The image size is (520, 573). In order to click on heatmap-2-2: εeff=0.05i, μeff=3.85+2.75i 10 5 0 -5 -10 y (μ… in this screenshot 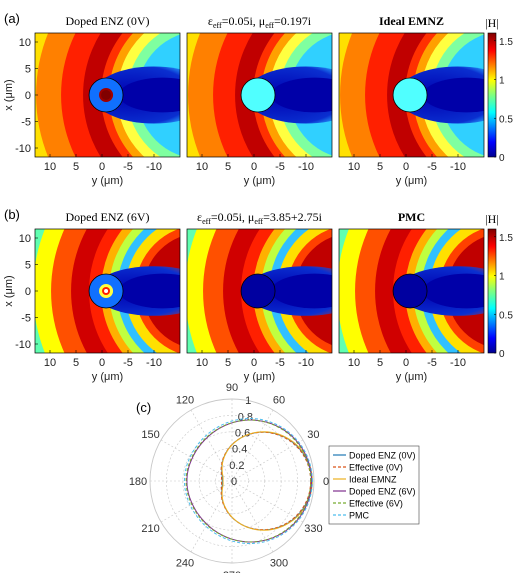, I will do `click(259, 296)`.